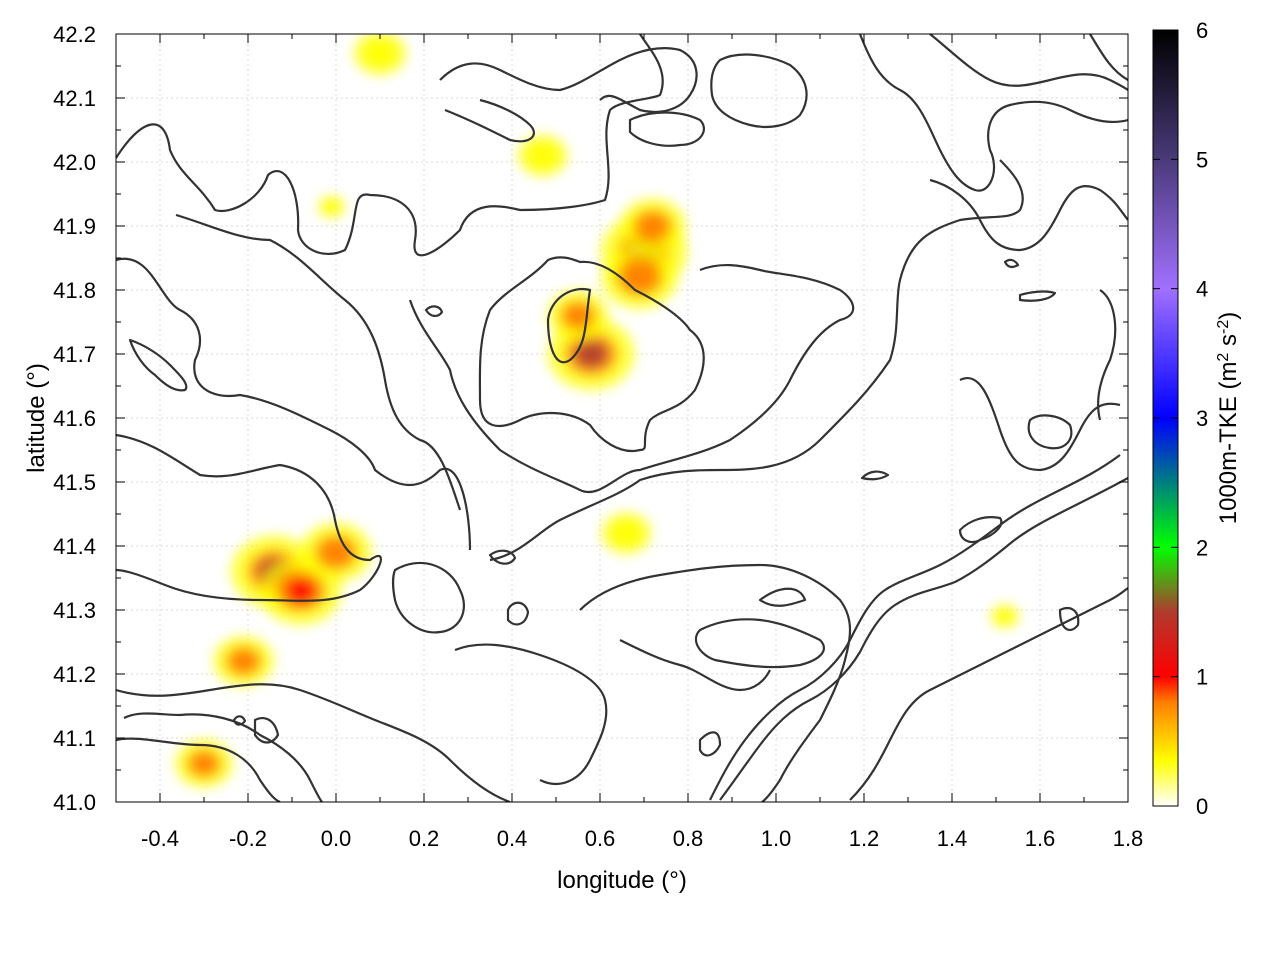 This screenshot has height=960, width=1280. Describe the element at coordinates (74, 546) in the screenshot. I see `y-tick-label: 41.4` at that location.